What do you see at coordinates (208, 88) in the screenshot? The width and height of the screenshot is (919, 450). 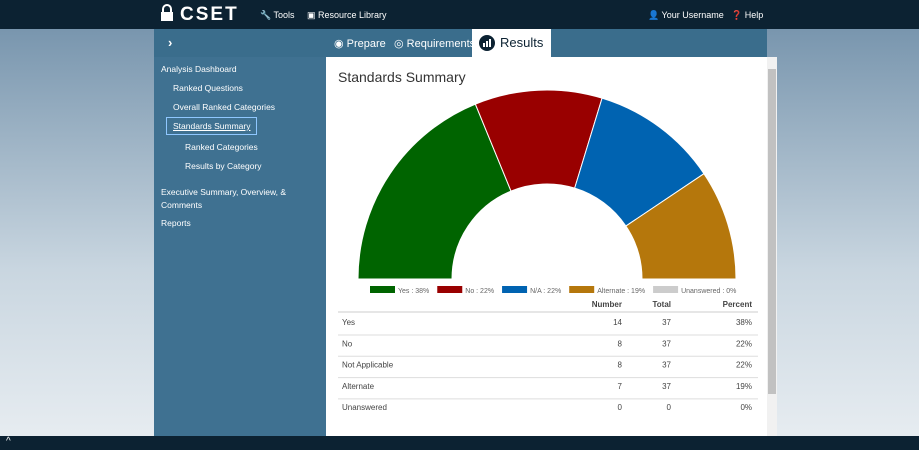 I see `nav-item: Ranked Questions` at bounding box center [208, 88].